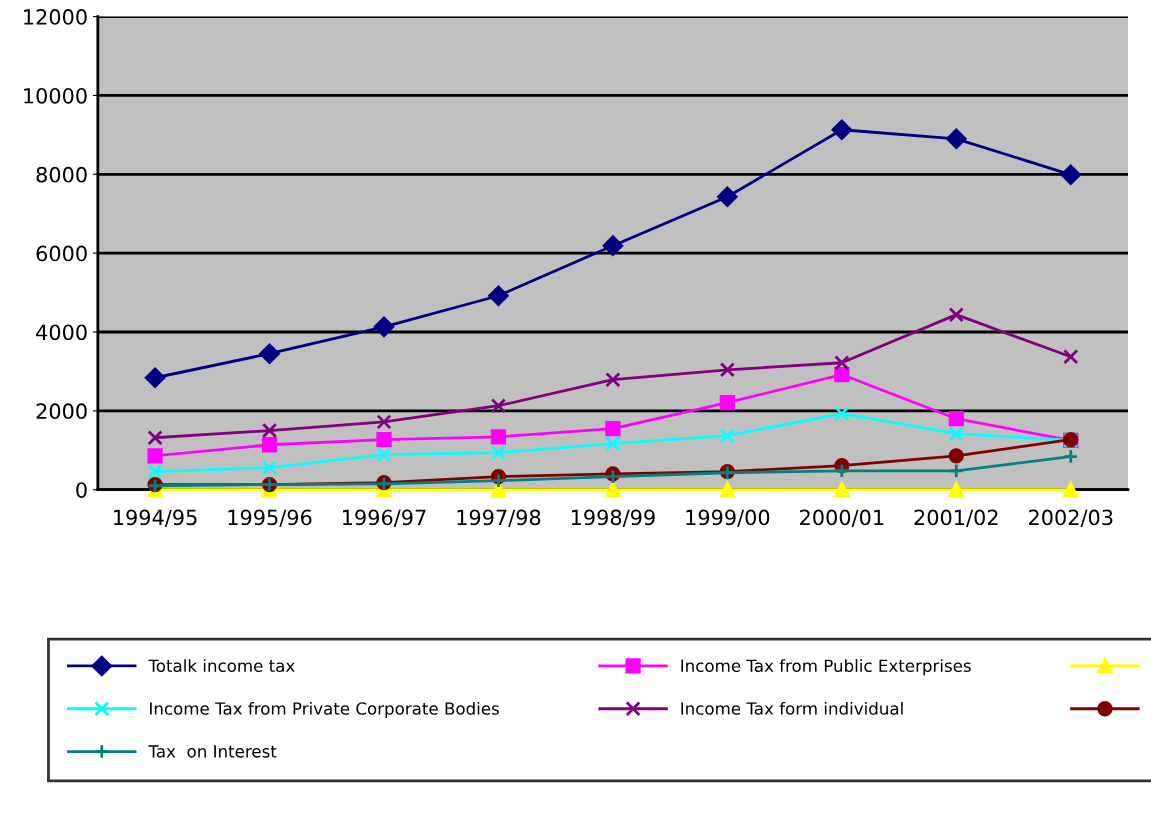 Image resolution: width=1151 pixels, height=830 pixels. Describe the element at coordinates (55, 95) in the screenshot. I see `y-tick-label: 10000` at that location.